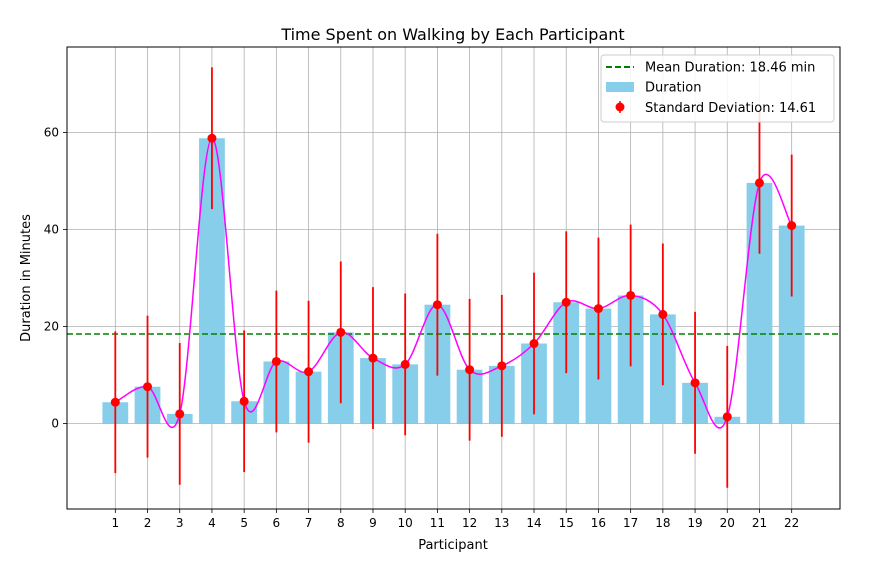  Describe the element at coordinates (598, 523) in the screenshot. I see `x-tick-label: 16` at that location.